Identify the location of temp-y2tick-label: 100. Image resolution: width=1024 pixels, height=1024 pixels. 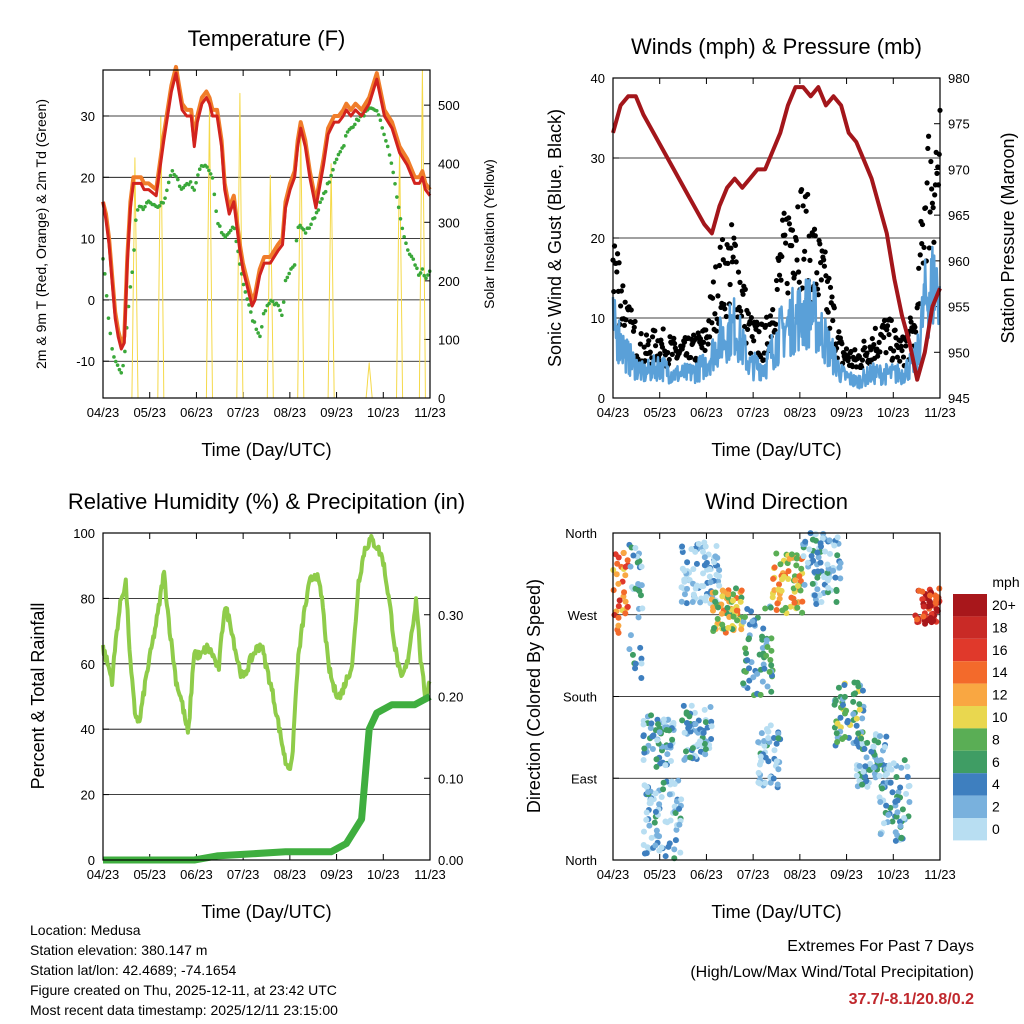
(449, 339).